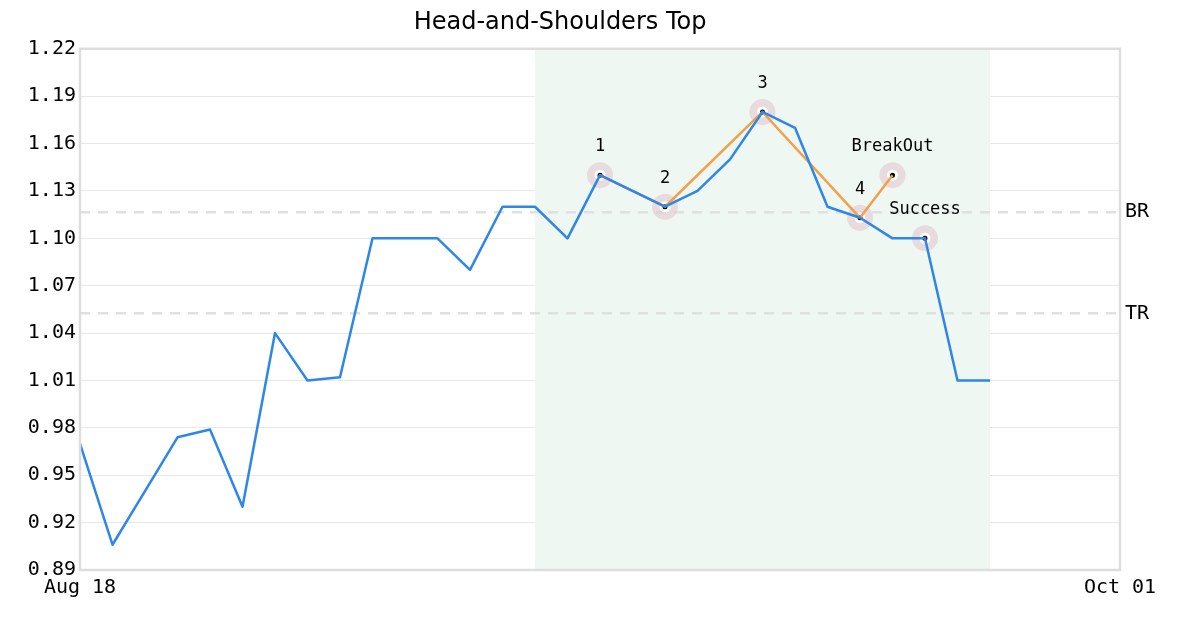  I want to click on series-label: Success, so click(925, 208).